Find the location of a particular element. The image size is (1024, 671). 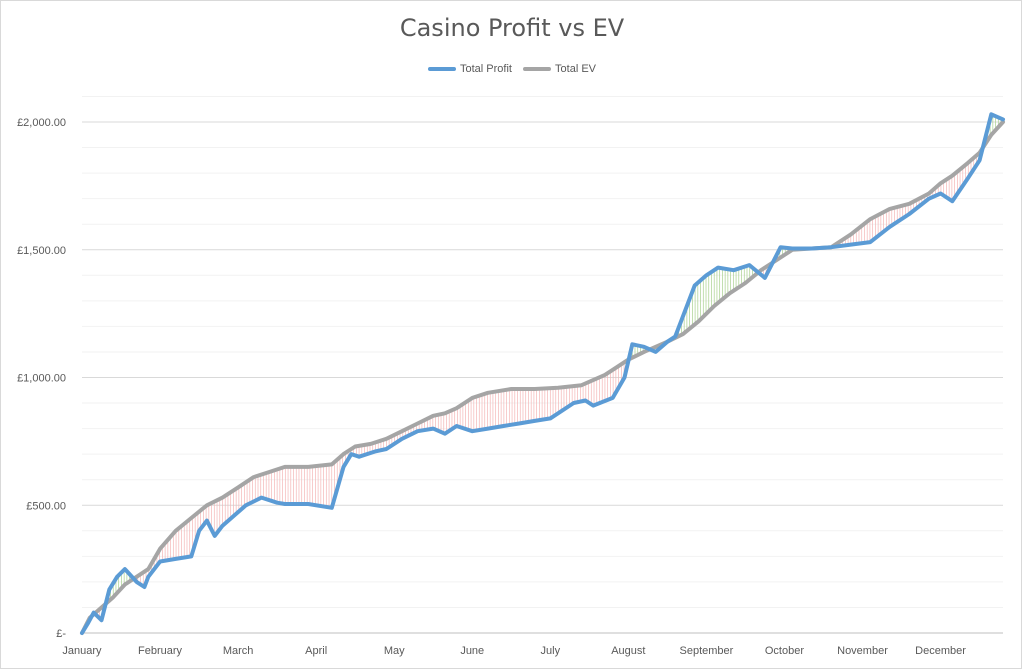

x-tick-label: November is located at coordinates (862, 651).